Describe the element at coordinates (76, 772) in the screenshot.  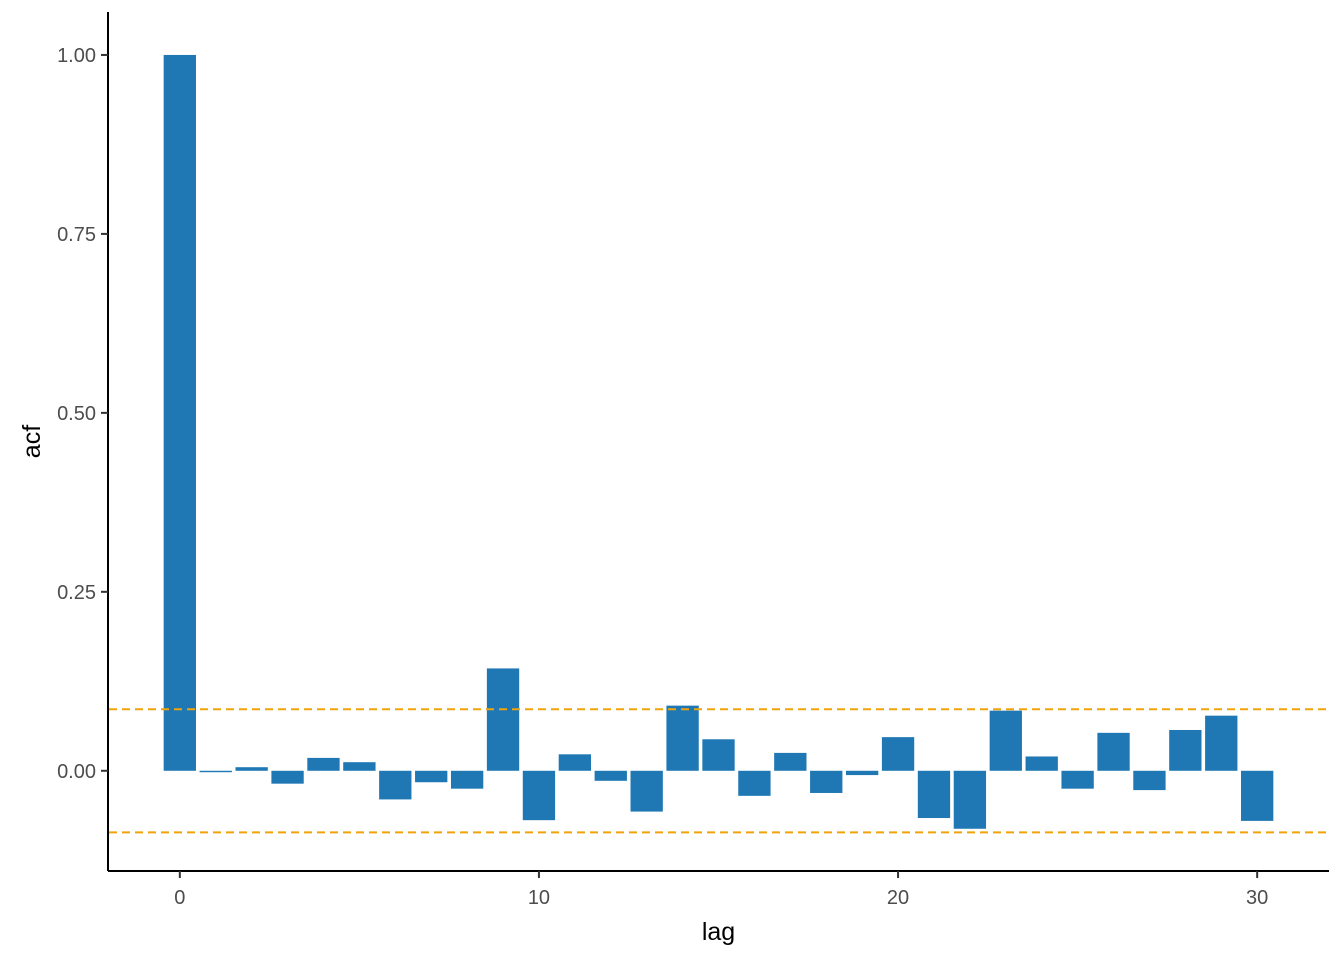
I see `y-tick-label: 0.00` at that location.